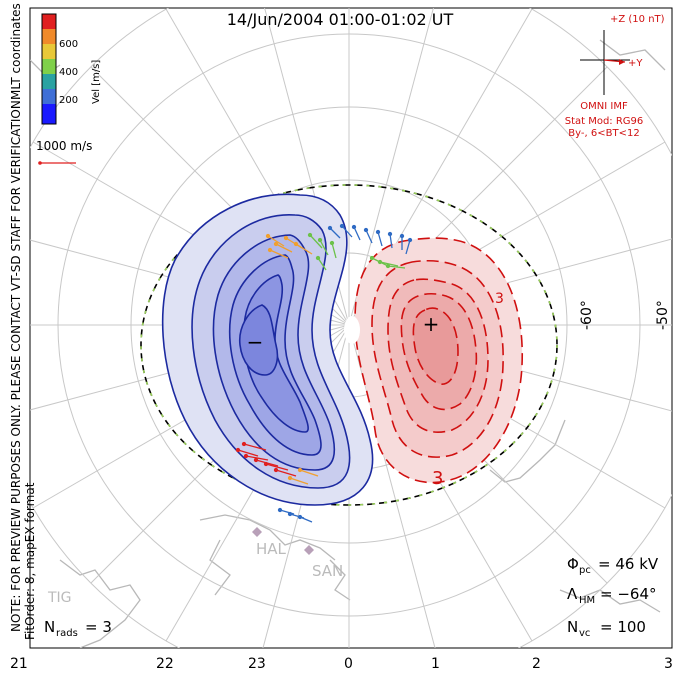 This screenshot has width=680, height=674. Describe the element at coordinates (352, 330) in the screenshot. I see `pole-gap` at that location.